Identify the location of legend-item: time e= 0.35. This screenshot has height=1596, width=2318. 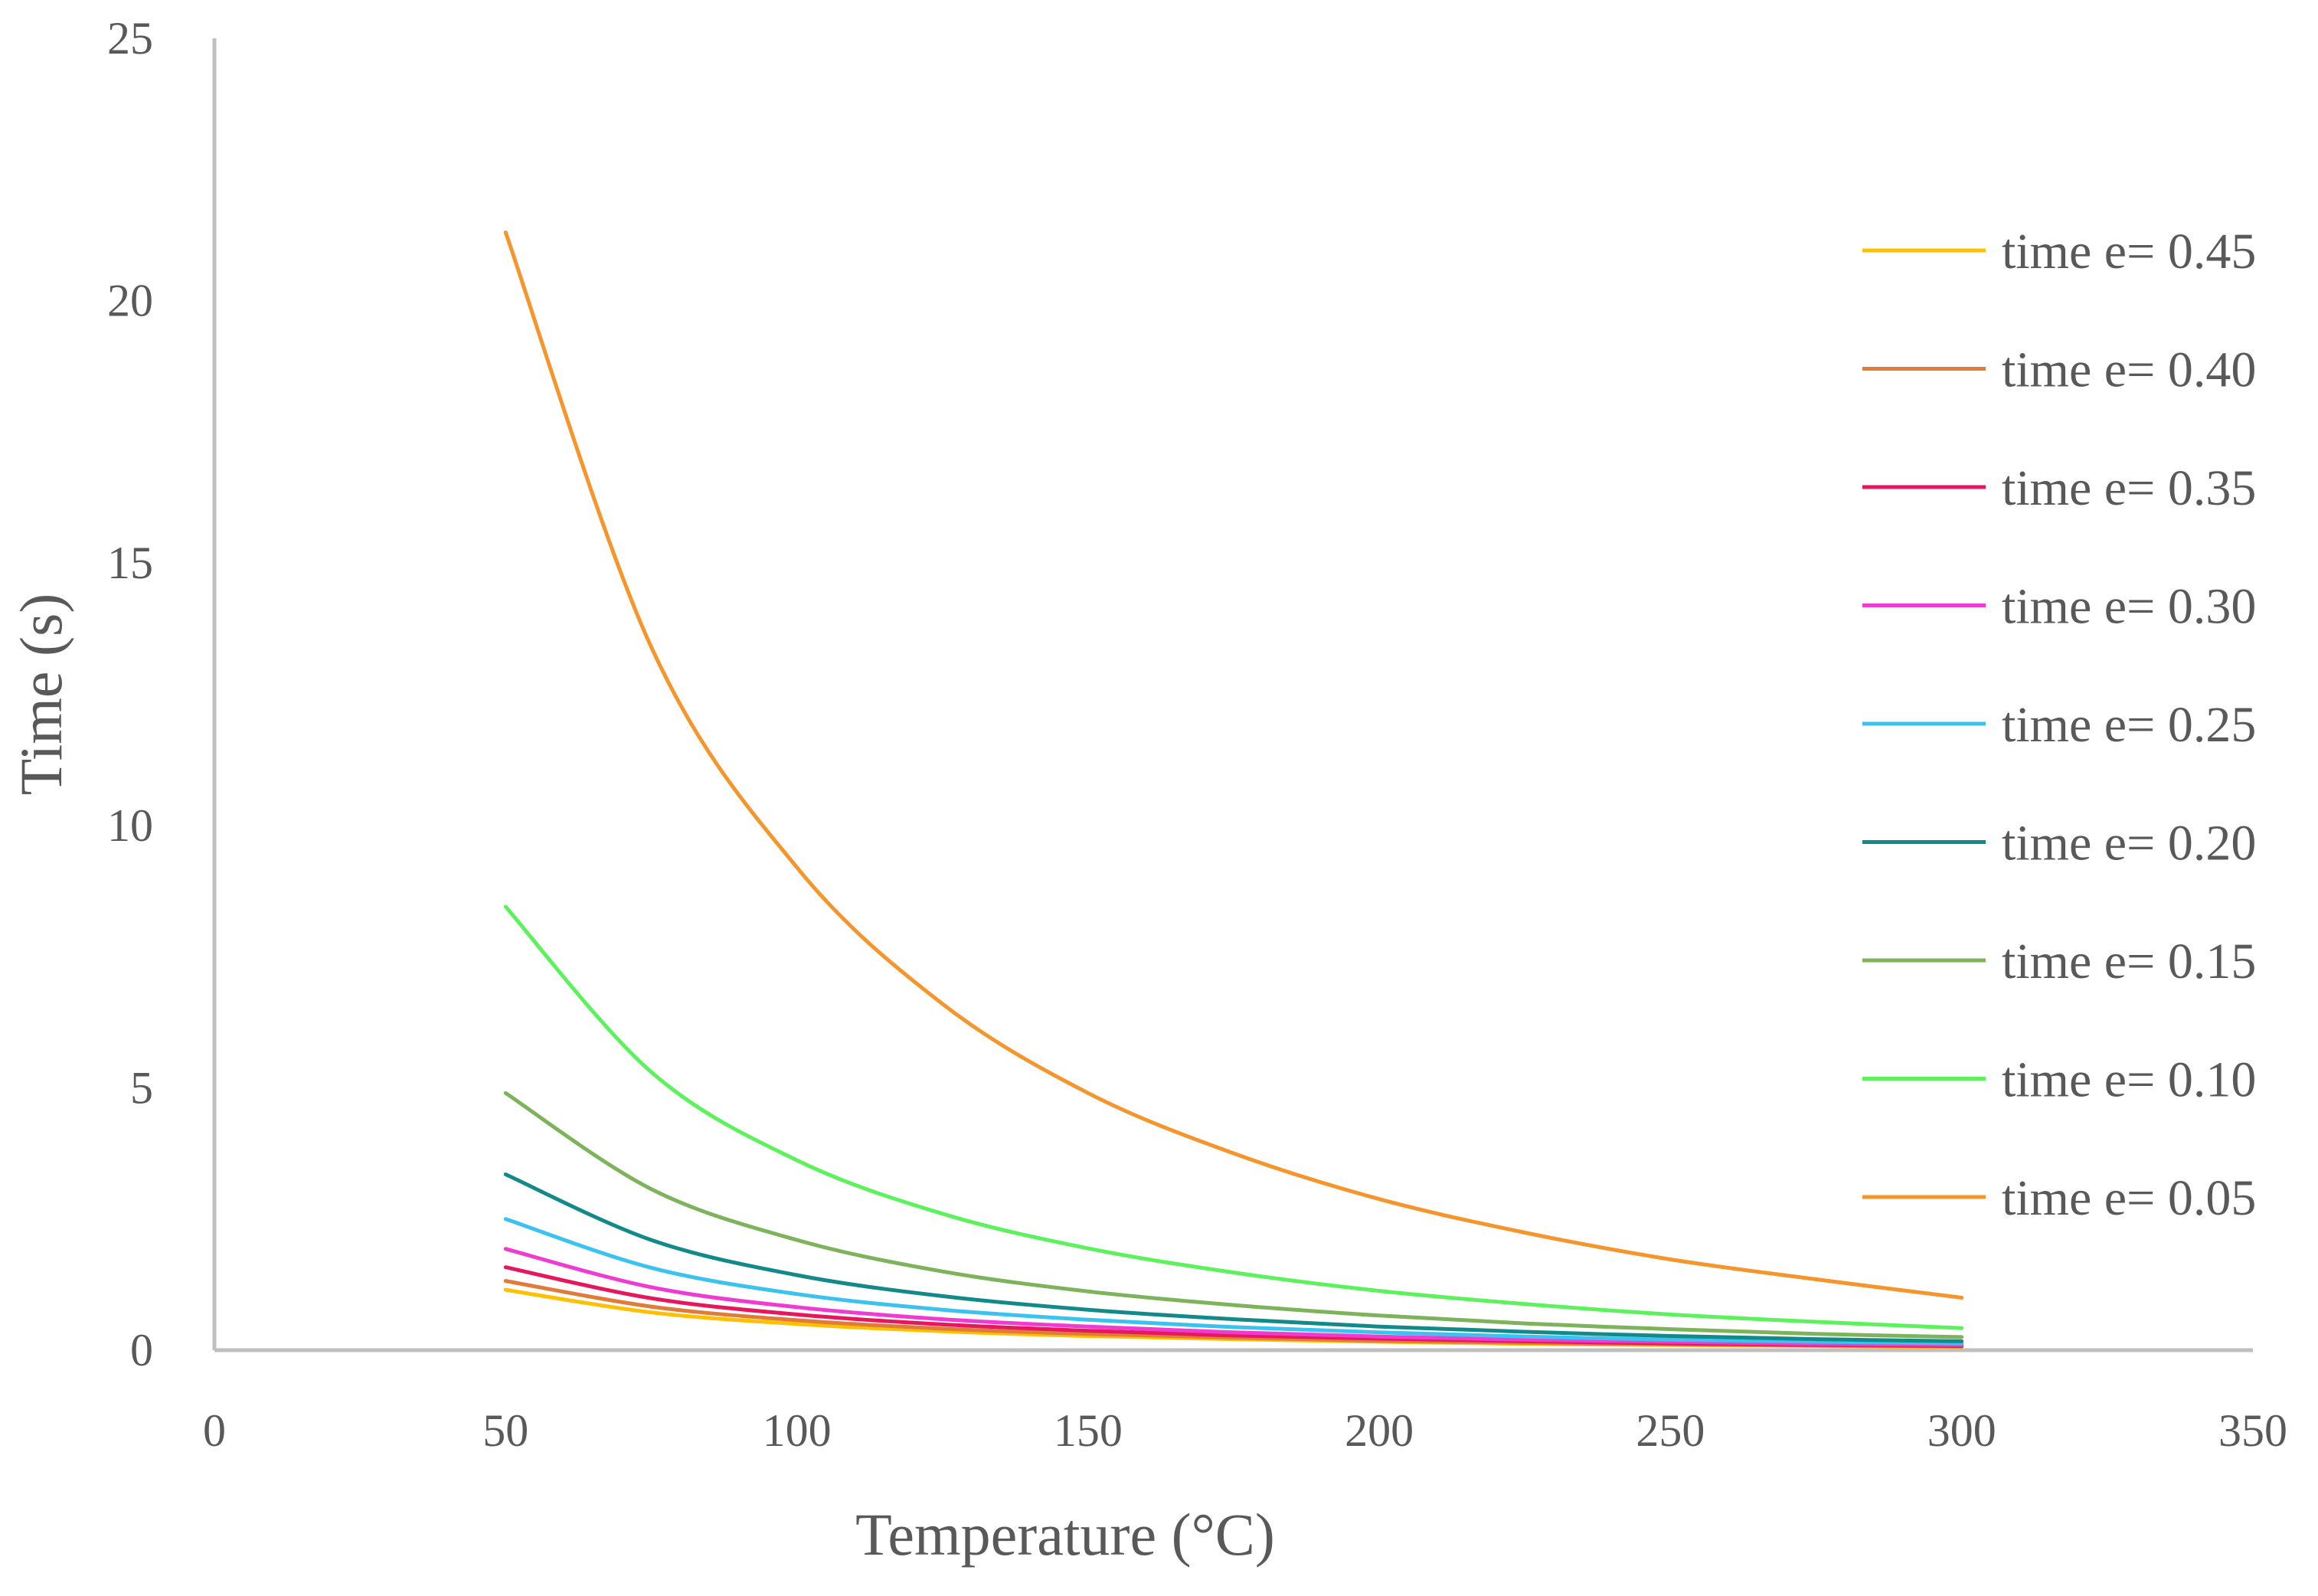
(2059, 488).